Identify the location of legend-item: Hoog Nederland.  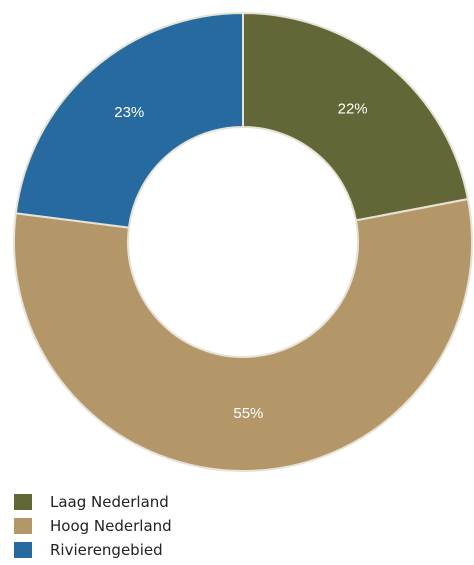
(234, 526).